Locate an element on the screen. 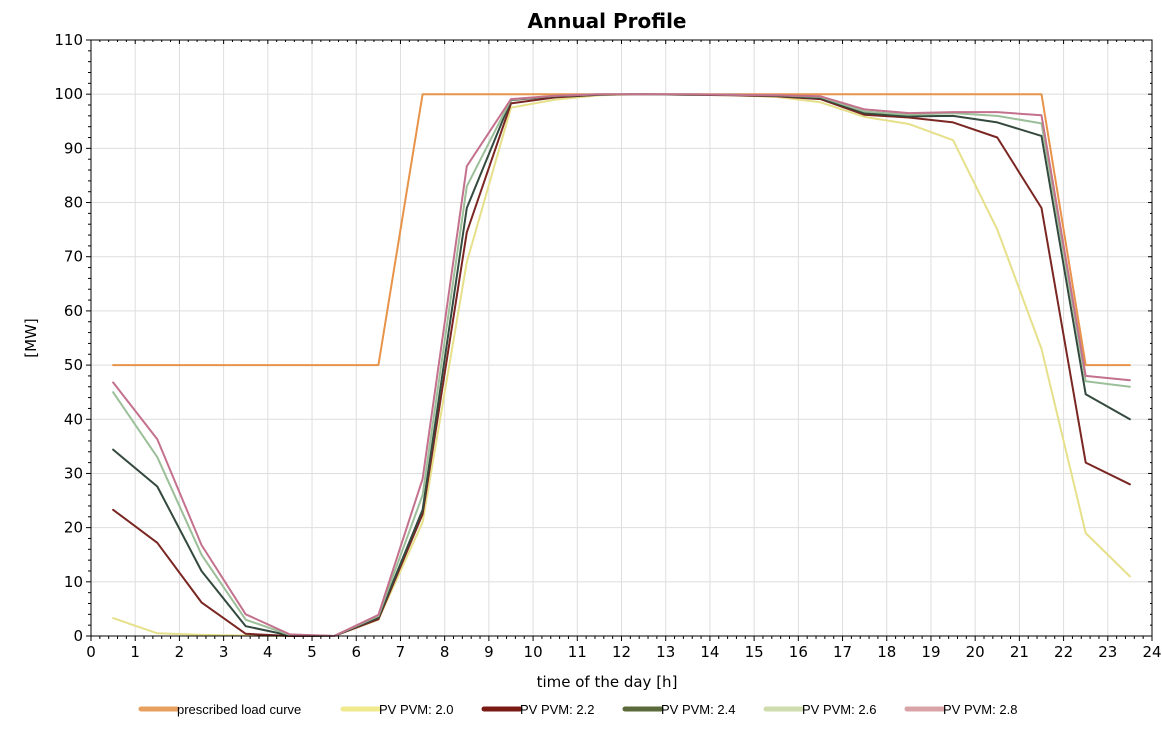  x-tick-label: 22 is located at coordinates (1063, 652).